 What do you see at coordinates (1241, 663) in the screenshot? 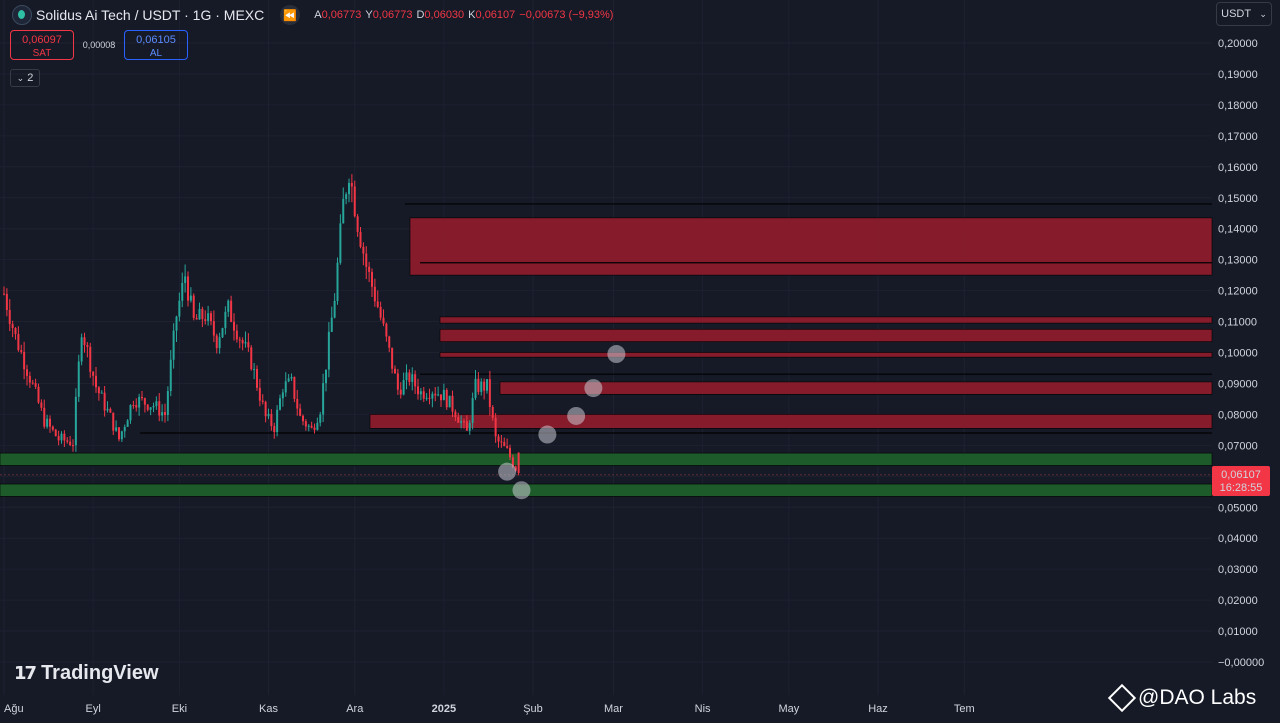
I see `y-tick-label: −0,00000` at bounding box center [1241, 663].